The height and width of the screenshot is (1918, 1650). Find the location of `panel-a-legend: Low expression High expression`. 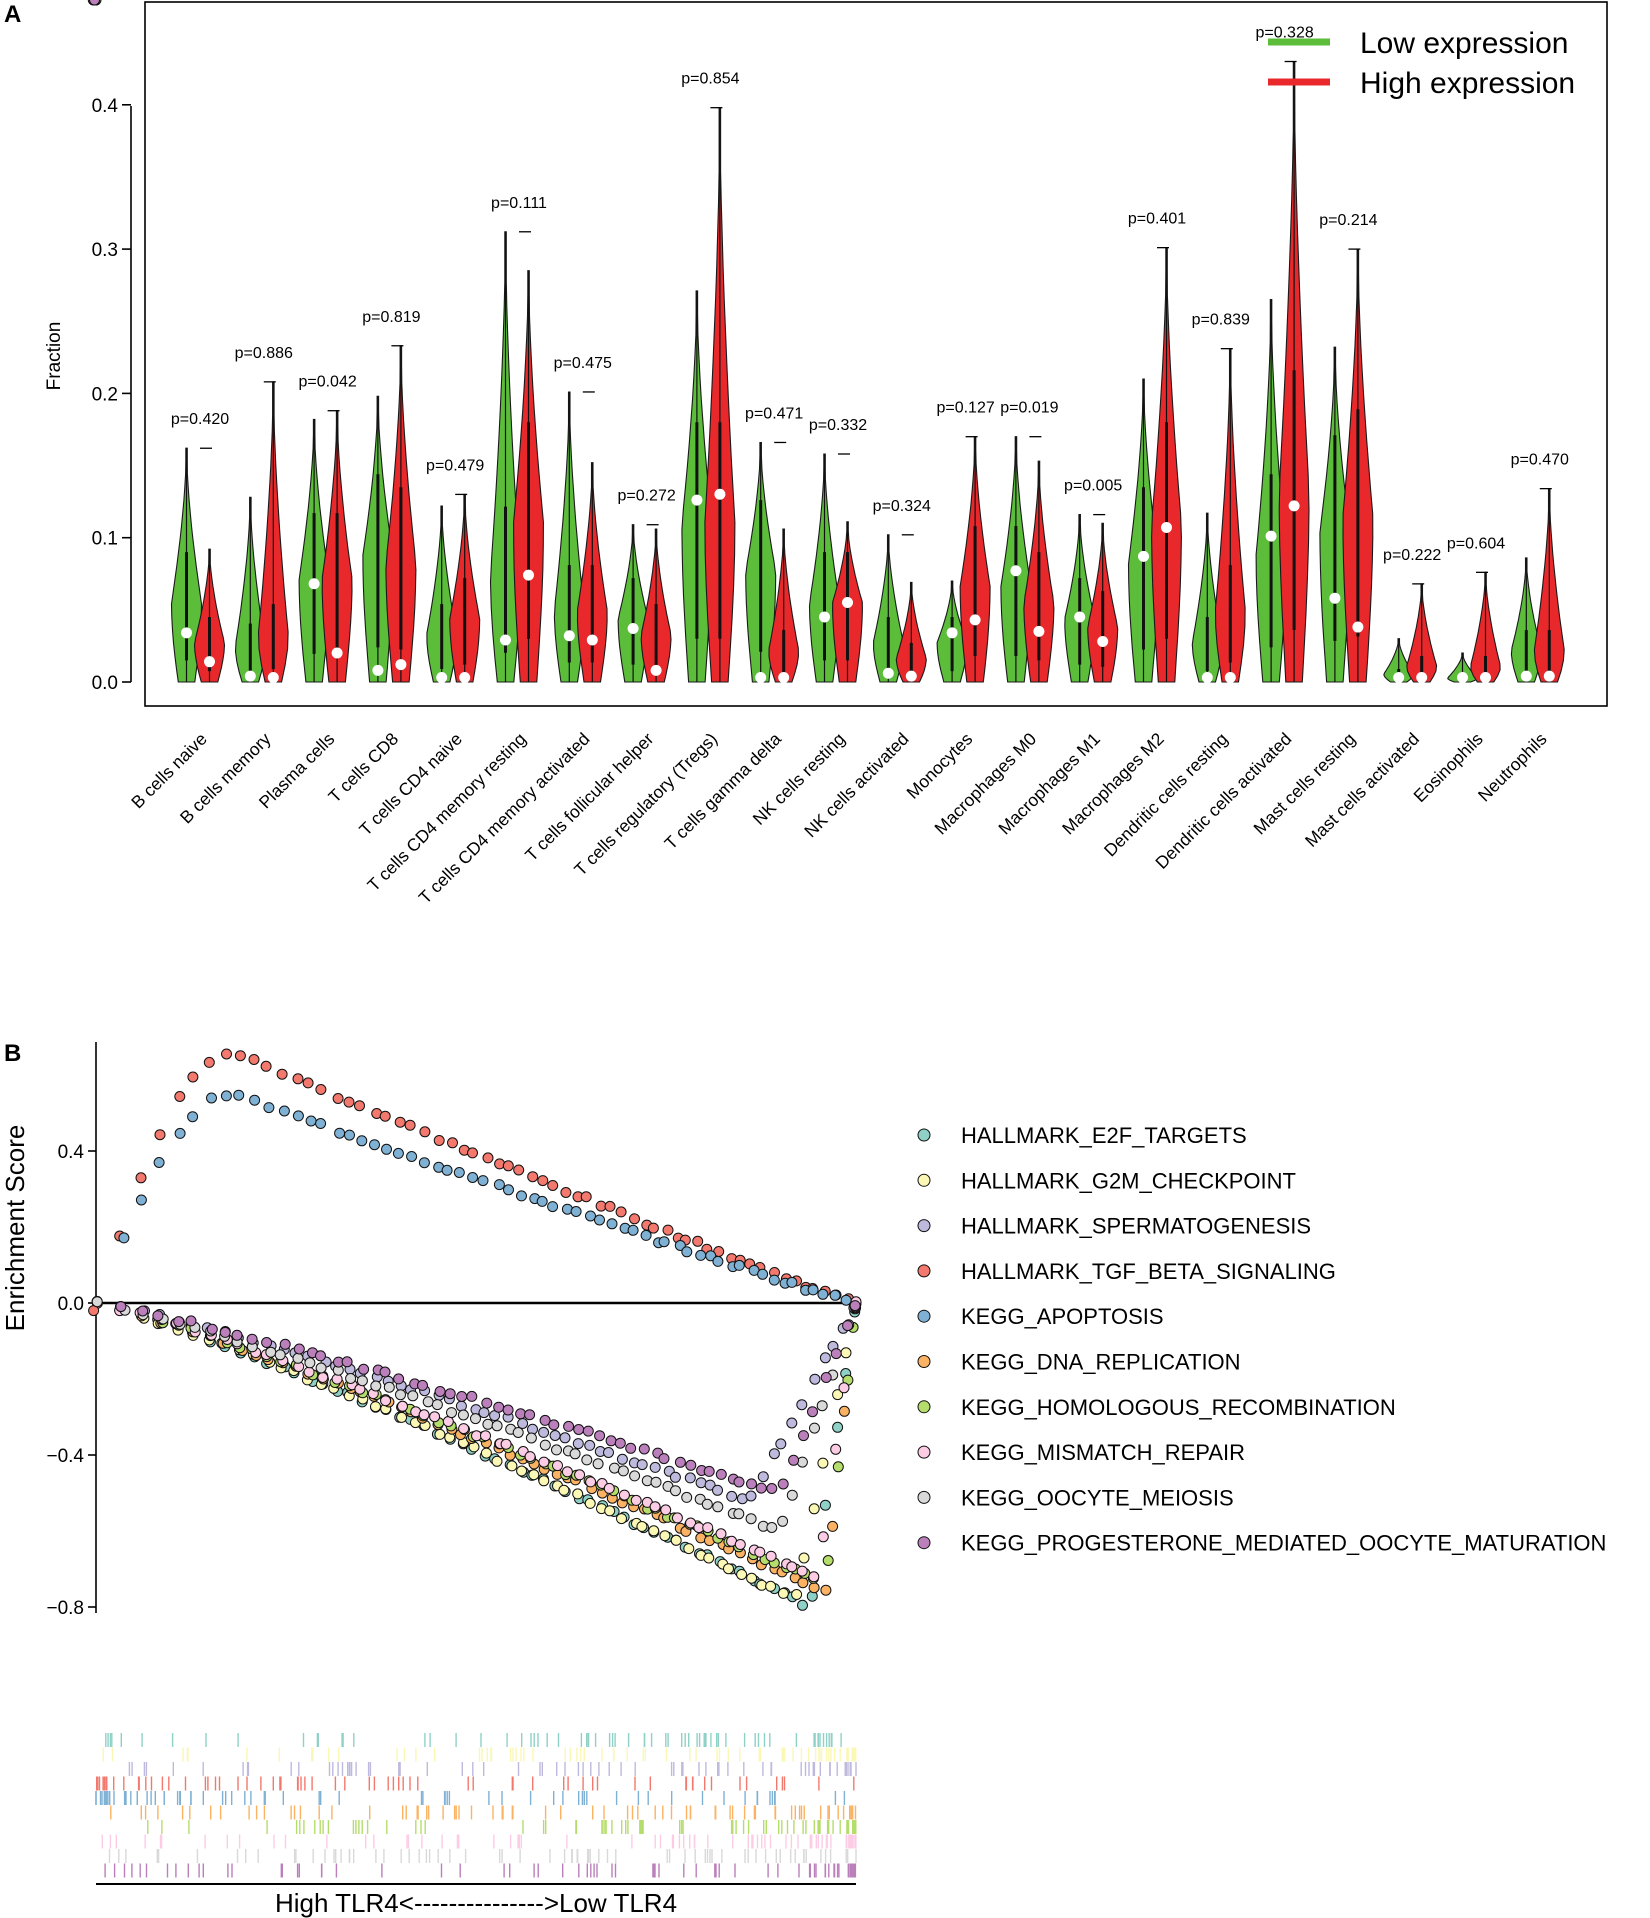

panel-a-legend: Low expression High expression is located at coordinates (1421, 63).